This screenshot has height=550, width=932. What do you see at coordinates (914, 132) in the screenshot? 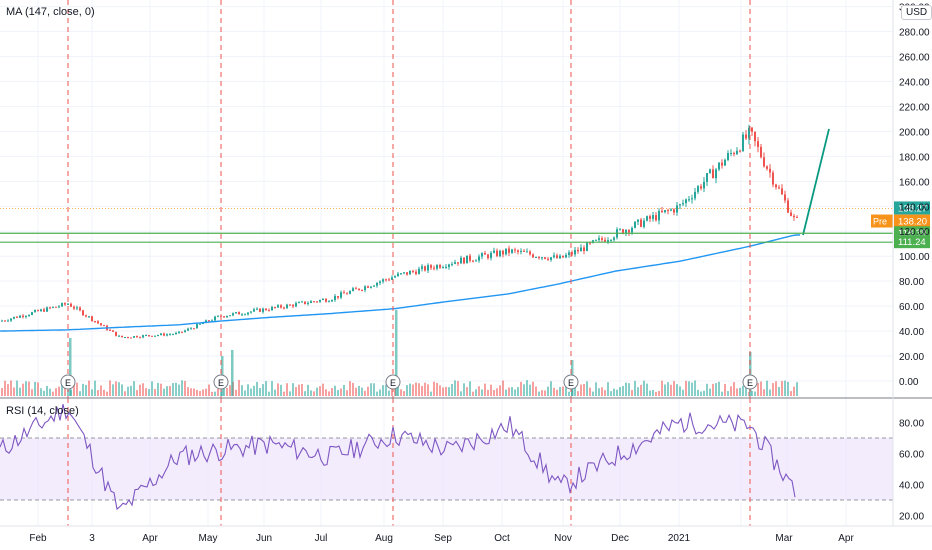
I see `price-tick-label: 200.00` at bounding box center [914, 132].